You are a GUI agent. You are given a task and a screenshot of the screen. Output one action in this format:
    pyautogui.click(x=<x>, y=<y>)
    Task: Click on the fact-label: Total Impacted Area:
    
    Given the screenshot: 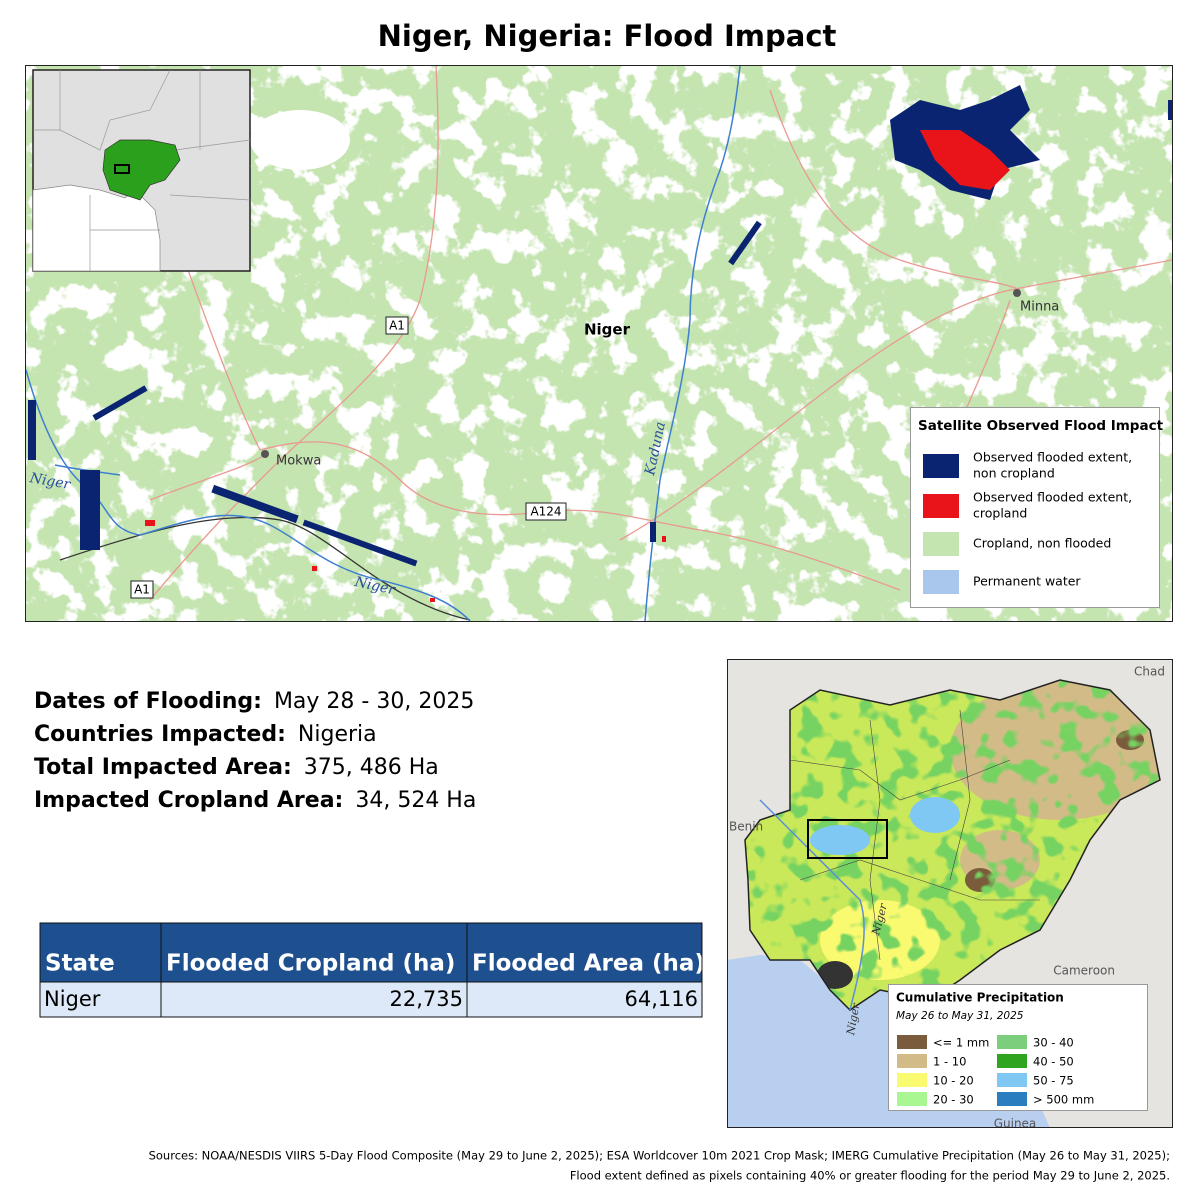 What is the action you would take?
    pyautogui.click(x=163, y=767)
    